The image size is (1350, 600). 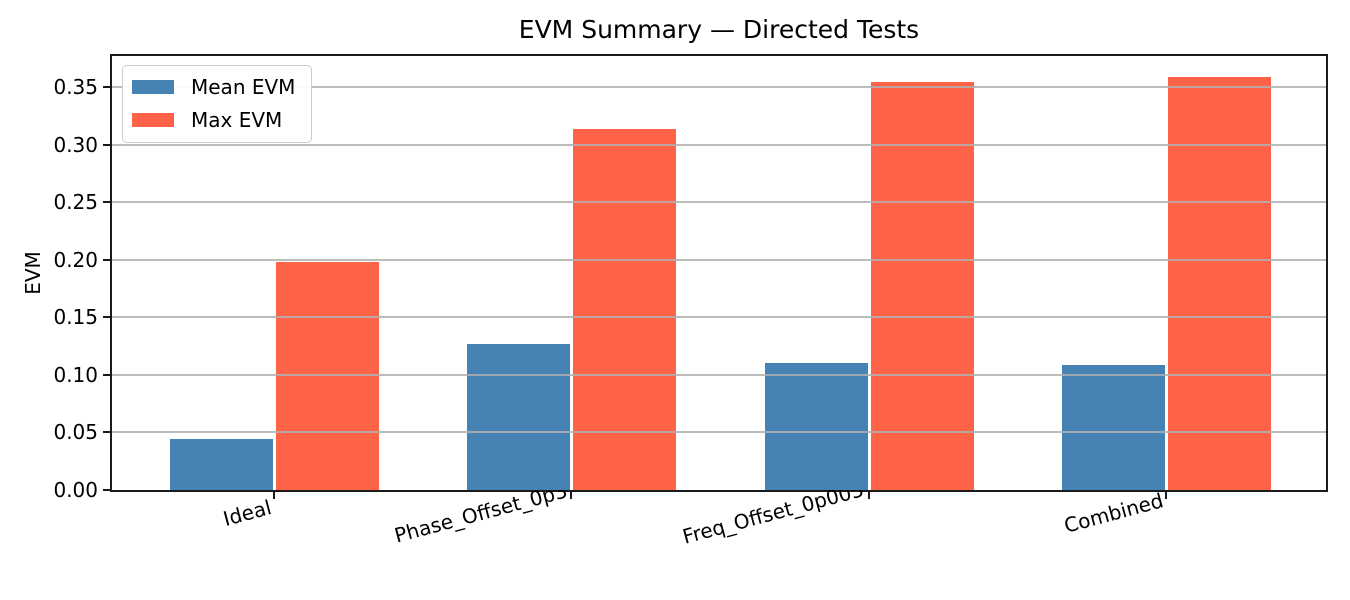 I want to click on x-tick-mark-phase-offset-0p3, so click(x=571, y=495).